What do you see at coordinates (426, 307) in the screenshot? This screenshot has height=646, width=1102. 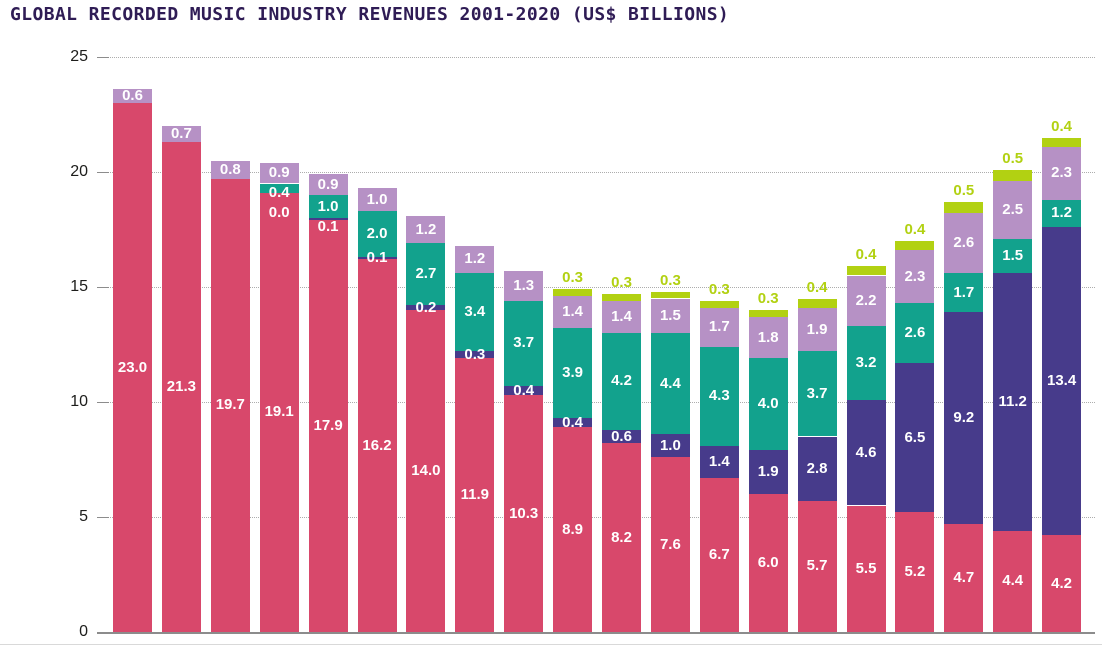 I see `bar-2007-label-streaming: 0.2` at bounding box center [426, 307].